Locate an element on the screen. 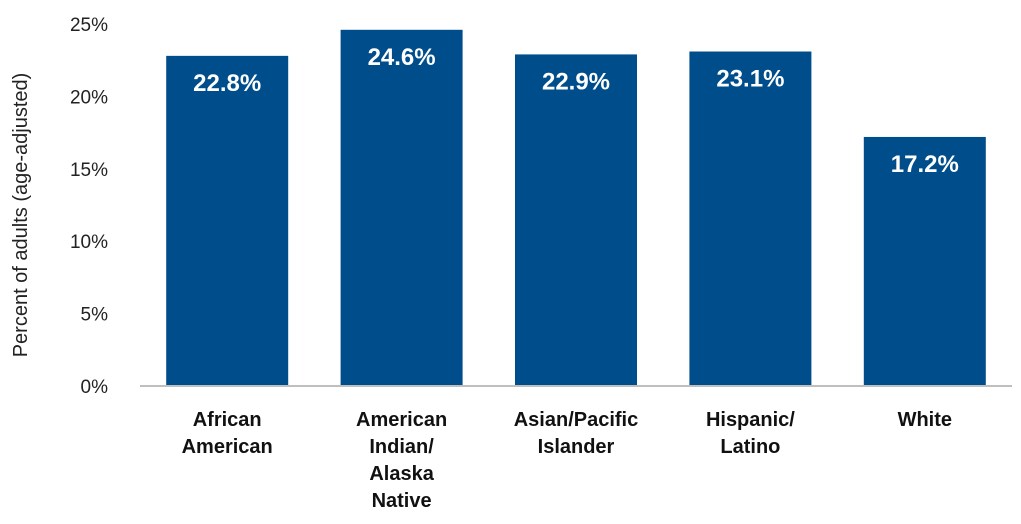 This screenshot has height=524, width=1021. data-label: 22.8% is located at coordinates (227, 83).